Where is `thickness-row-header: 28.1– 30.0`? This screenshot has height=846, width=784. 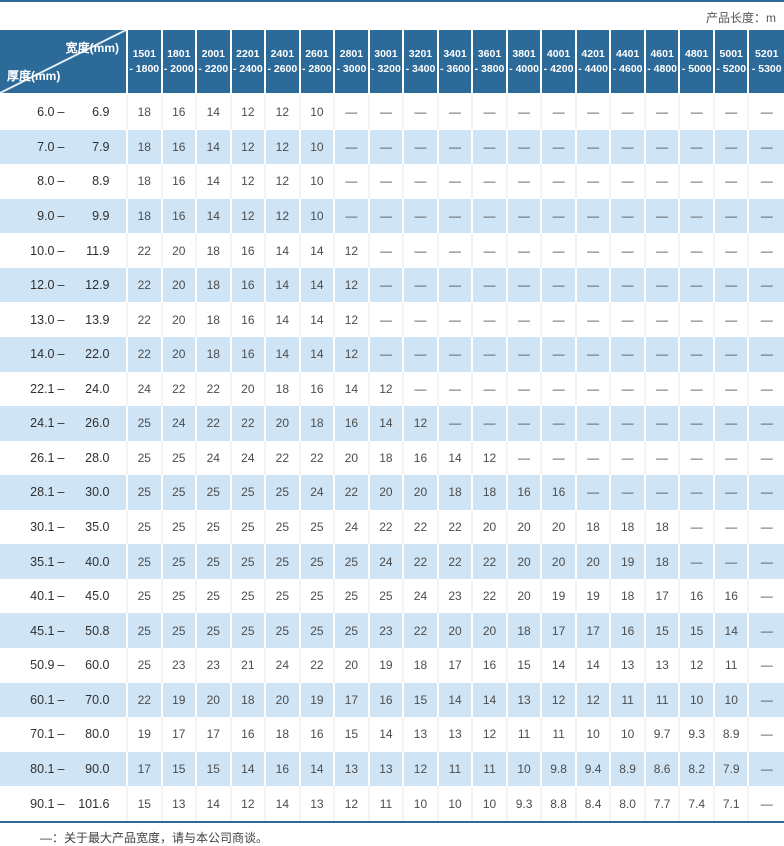 thickness-row-header: 28.1– 30.0 is located at coordinates (64, 492).